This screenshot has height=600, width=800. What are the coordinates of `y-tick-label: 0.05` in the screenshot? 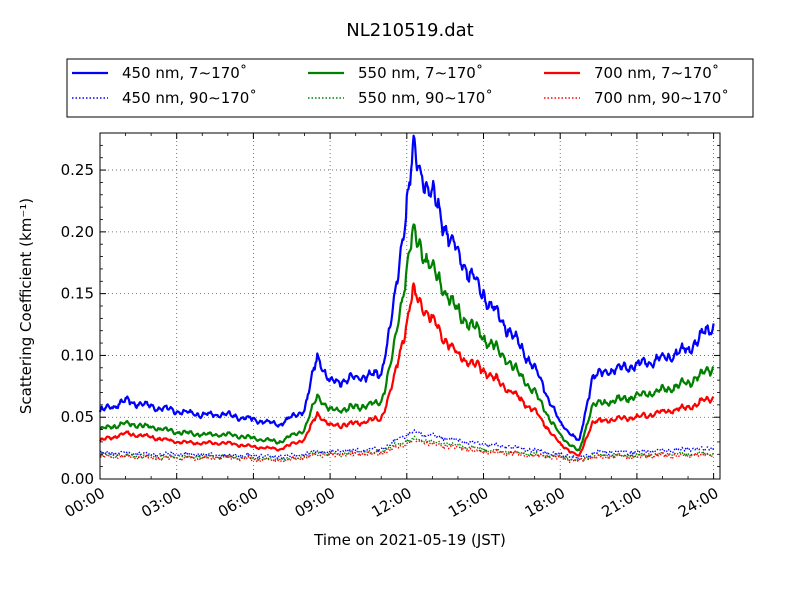 It's located at (77, 417).